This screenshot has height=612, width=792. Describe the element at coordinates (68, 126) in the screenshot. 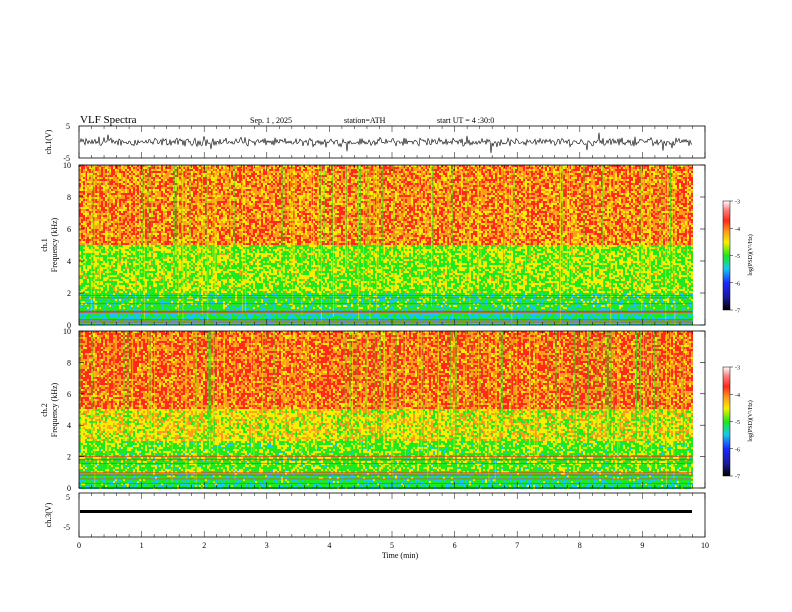

I see `ch1-ytick-top: 5` at that location.